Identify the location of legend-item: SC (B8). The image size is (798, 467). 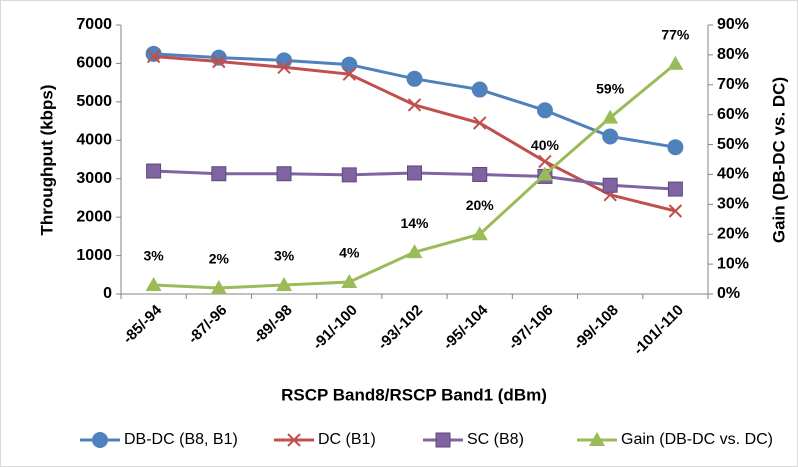
(473, 439).